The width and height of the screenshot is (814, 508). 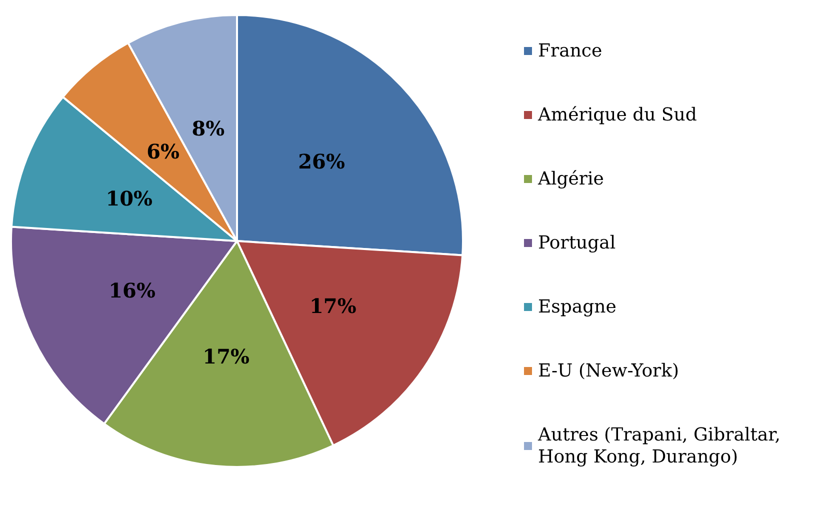 I want to click on legend-label: Amérique du Sud, so click(x=617, y=115).